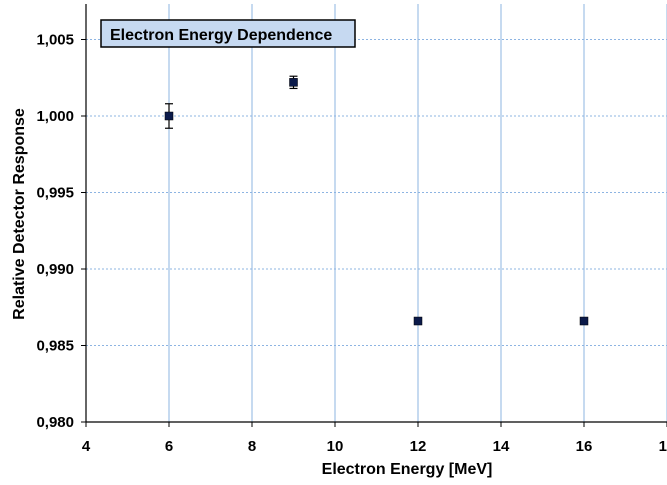 This screenshot has width=667, height=485. Describe the element at coordinates (584, 446) in the screenshot. I see `x-tick-label: 16` at that location.